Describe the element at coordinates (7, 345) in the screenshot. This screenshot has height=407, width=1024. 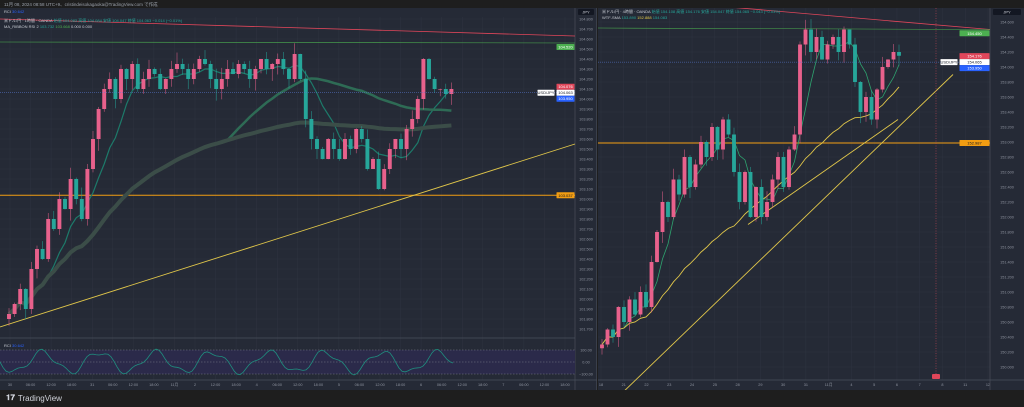
I see `rci-pane-label: RCI` at that location.